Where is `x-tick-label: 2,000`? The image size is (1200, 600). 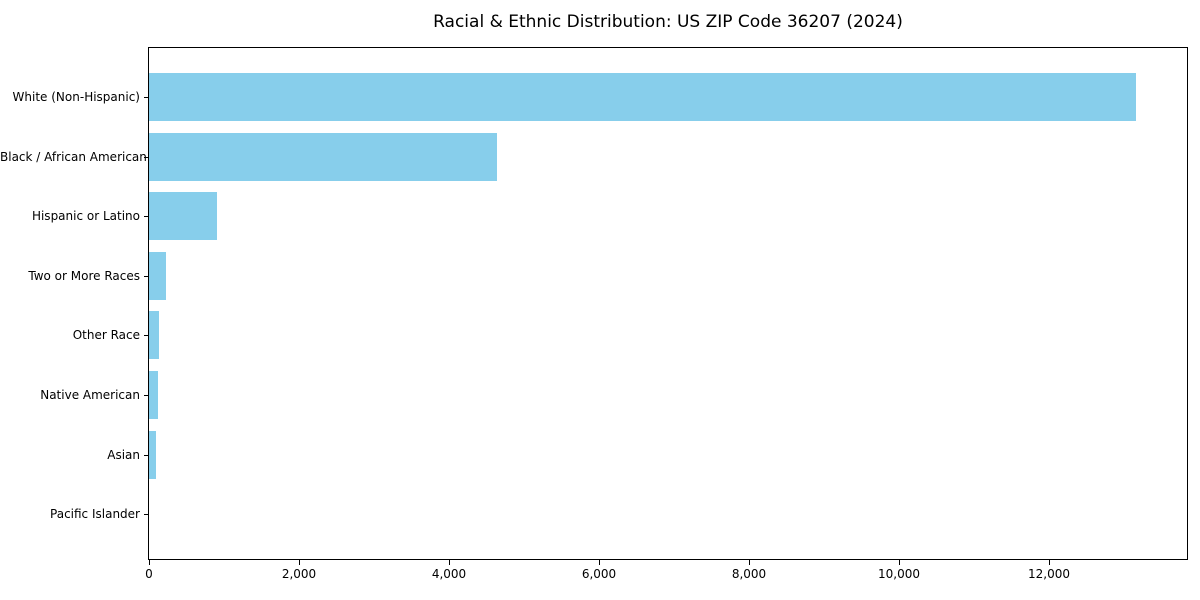
x-tick-label: 2,000 is located at coordinates (299, 574).